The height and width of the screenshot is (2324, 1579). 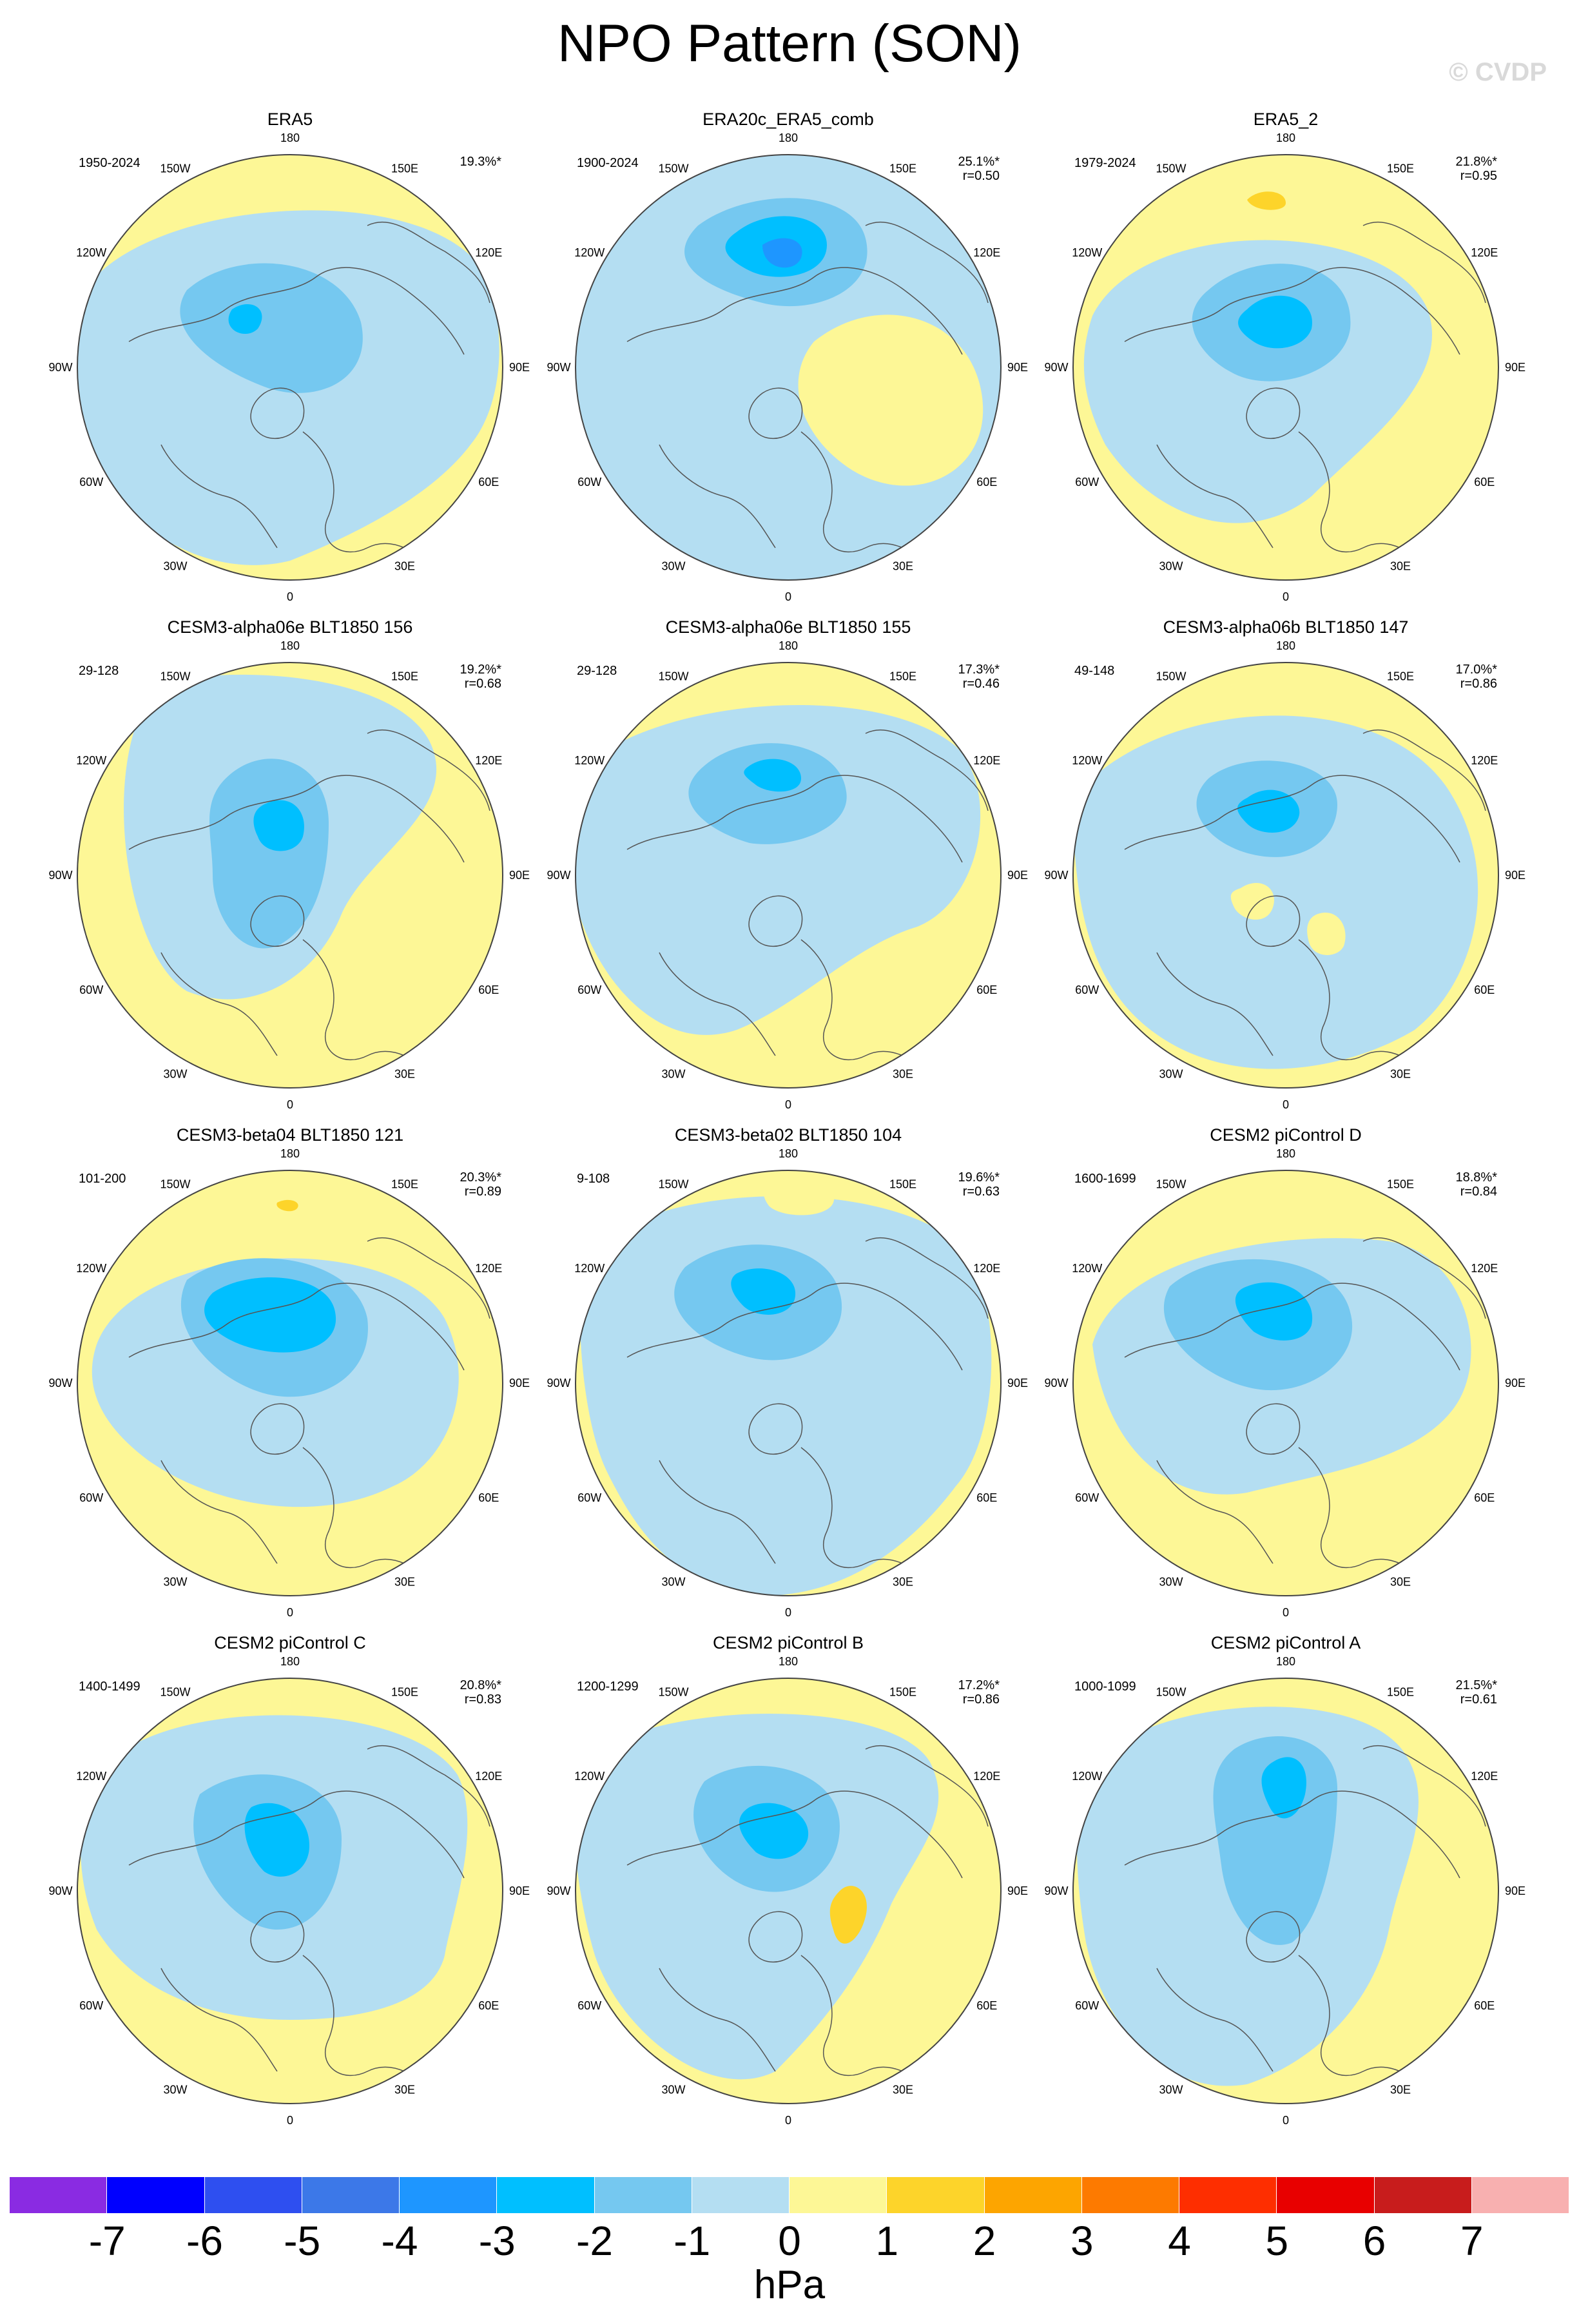 What do you see at coordinates (1286, 1135) in the screenshot?
I see `panel-title: CESM2 piControl D` at bounding box center [1286, 1135].